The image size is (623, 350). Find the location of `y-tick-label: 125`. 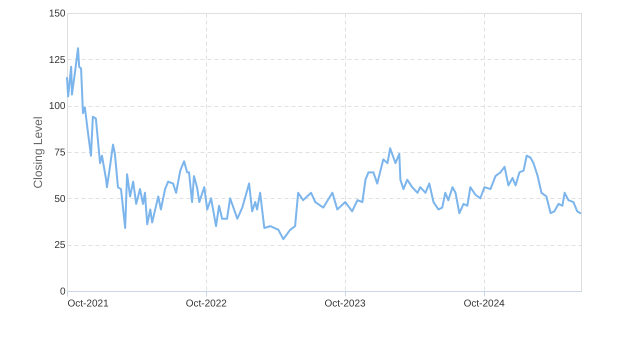

y-tick-label: 125 is located at coordinates (57, 60).